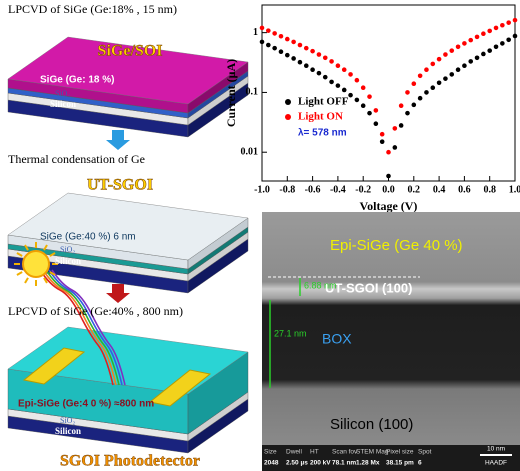  Describe the element at coordinates (297, 463) in the screenshot. I see `info-value: 2.50 µs` at that location.